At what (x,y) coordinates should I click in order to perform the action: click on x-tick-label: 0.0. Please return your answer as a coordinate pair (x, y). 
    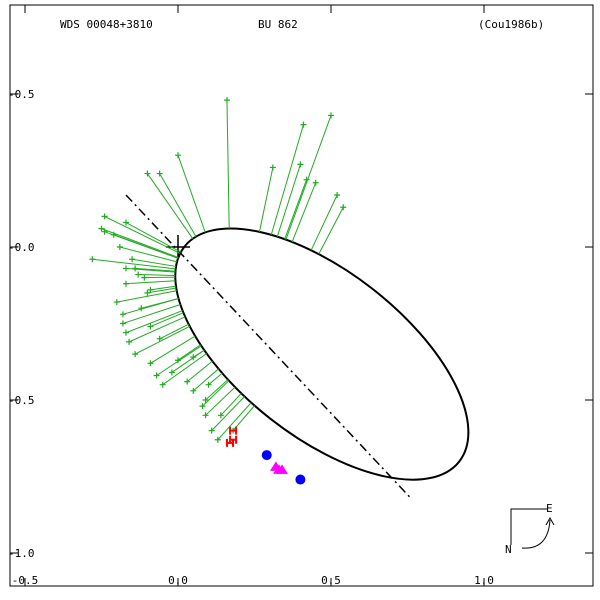
    Looking at the image, I should click on (178, 580).